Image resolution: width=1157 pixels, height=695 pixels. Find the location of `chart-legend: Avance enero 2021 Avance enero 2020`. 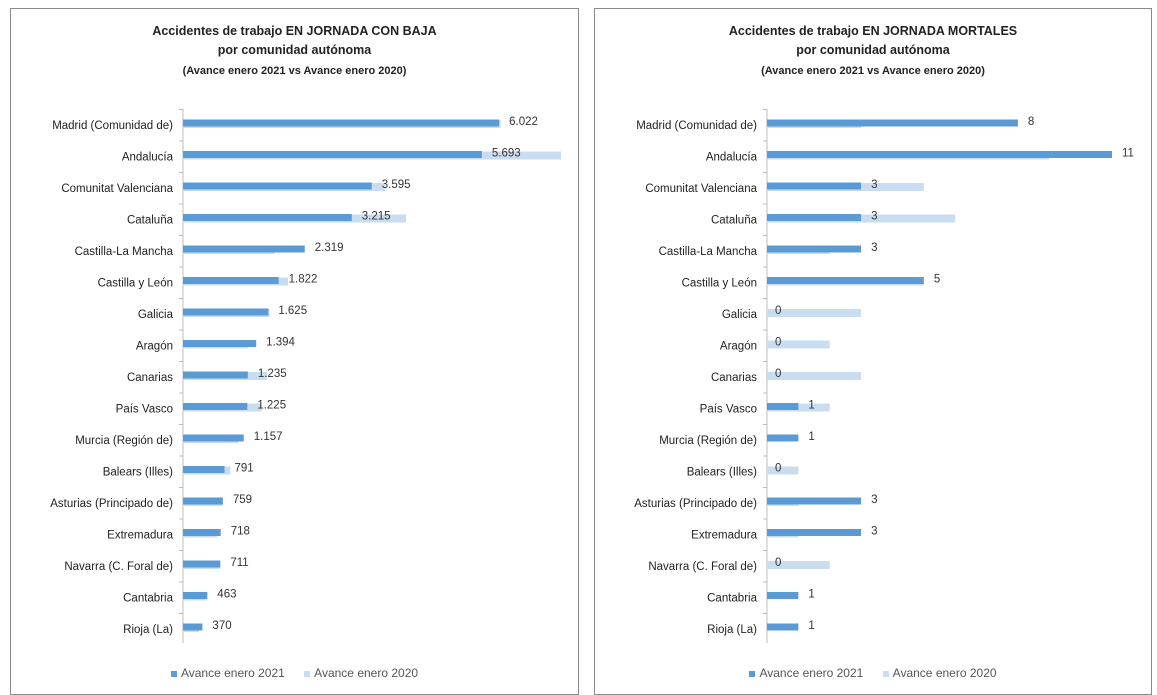

chart-legend: Avance enero 2021 Avance enero 2020 is located at coordinates (294, 673).